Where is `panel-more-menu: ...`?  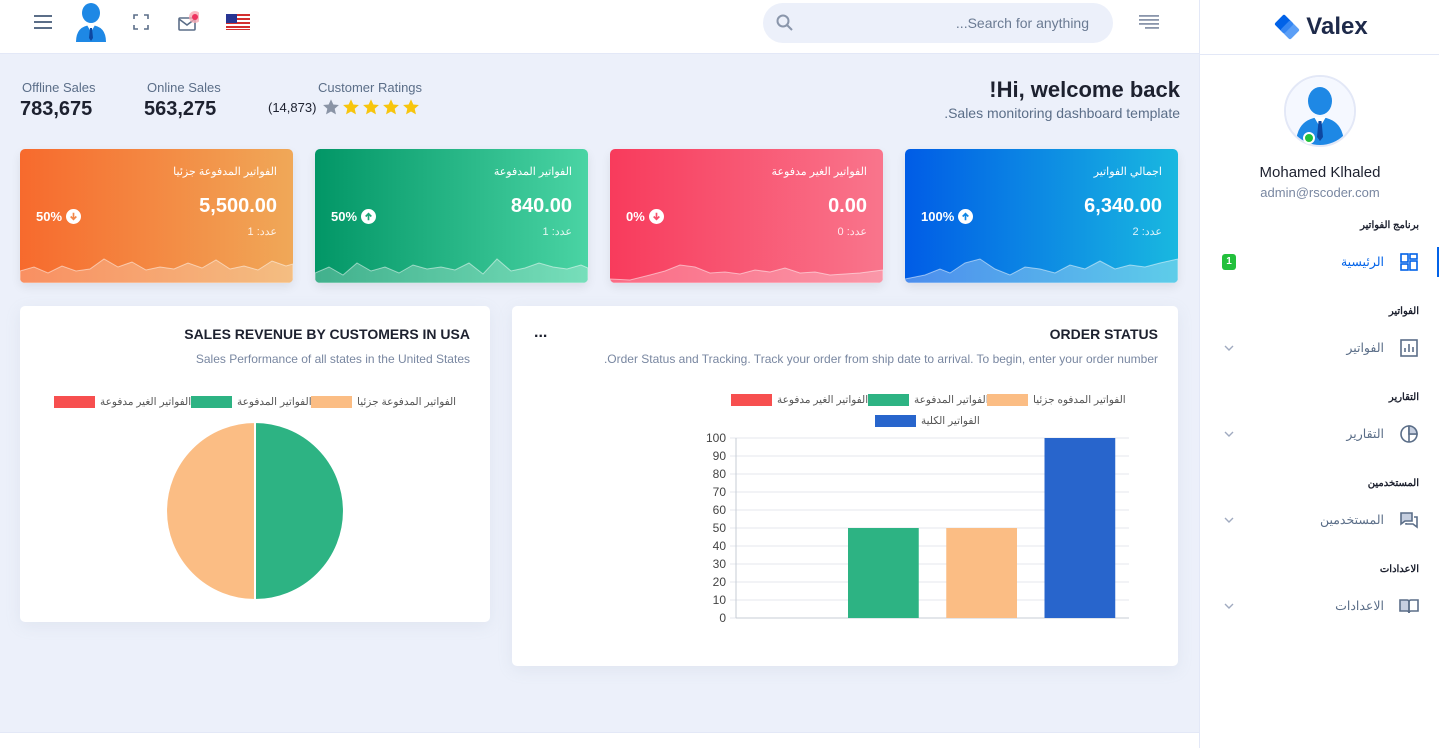 panel-more-menu: ... is located at coordinates (541, 332).